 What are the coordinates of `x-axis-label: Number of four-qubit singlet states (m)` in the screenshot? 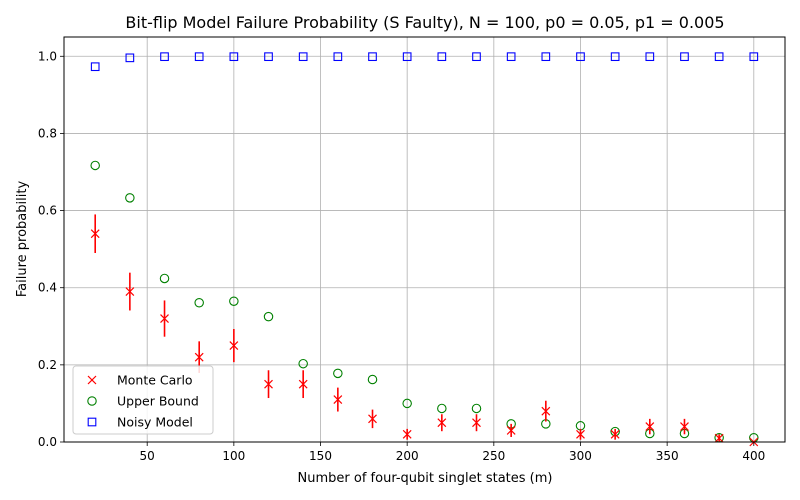 It's located at (425, 478).